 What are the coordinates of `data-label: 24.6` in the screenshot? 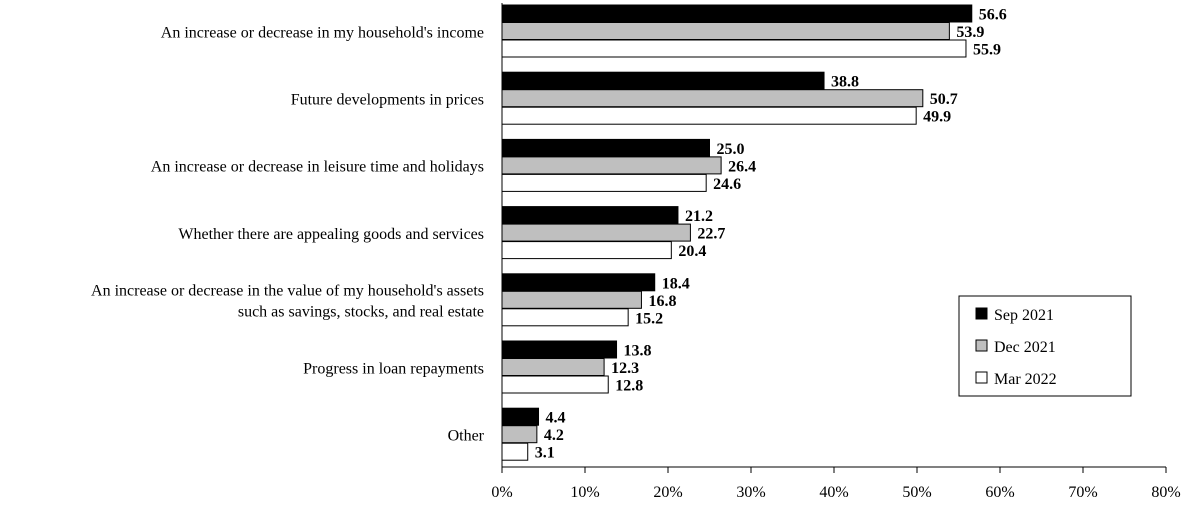 It's located at (727, 184).